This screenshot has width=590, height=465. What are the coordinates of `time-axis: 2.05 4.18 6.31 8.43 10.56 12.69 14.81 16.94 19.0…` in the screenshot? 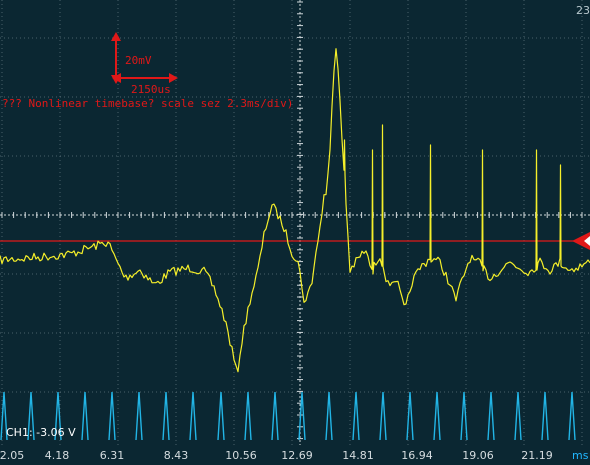 It's located at (295, 455).